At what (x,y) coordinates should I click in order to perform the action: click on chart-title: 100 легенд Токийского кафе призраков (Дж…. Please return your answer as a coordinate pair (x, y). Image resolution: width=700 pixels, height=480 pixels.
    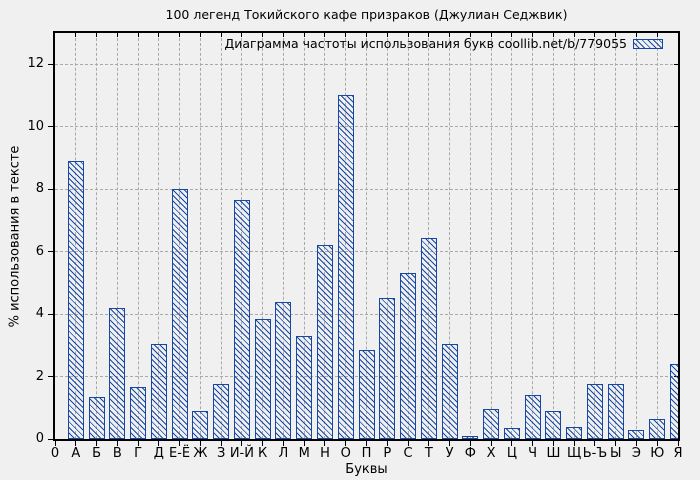
    Looking at the image, I should click on (366, 14).